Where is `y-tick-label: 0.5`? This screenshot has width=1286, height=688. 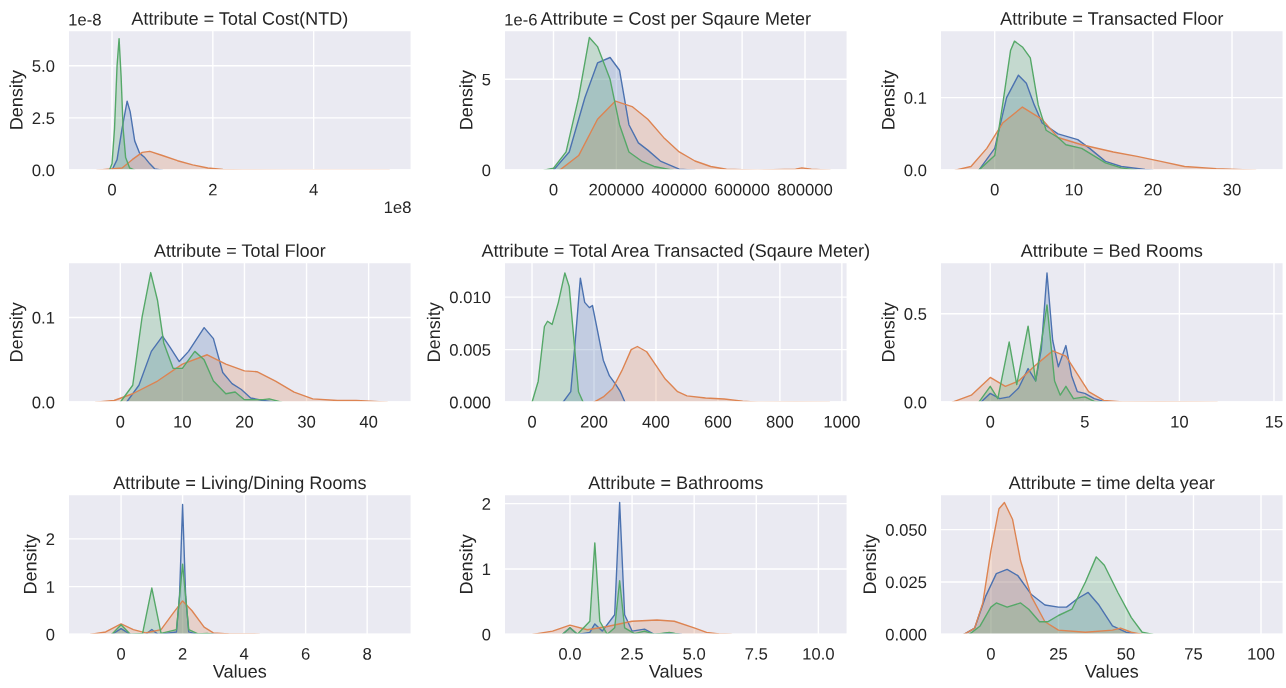 y-tick-label: 0.5 is located at coordinates (915, 314).